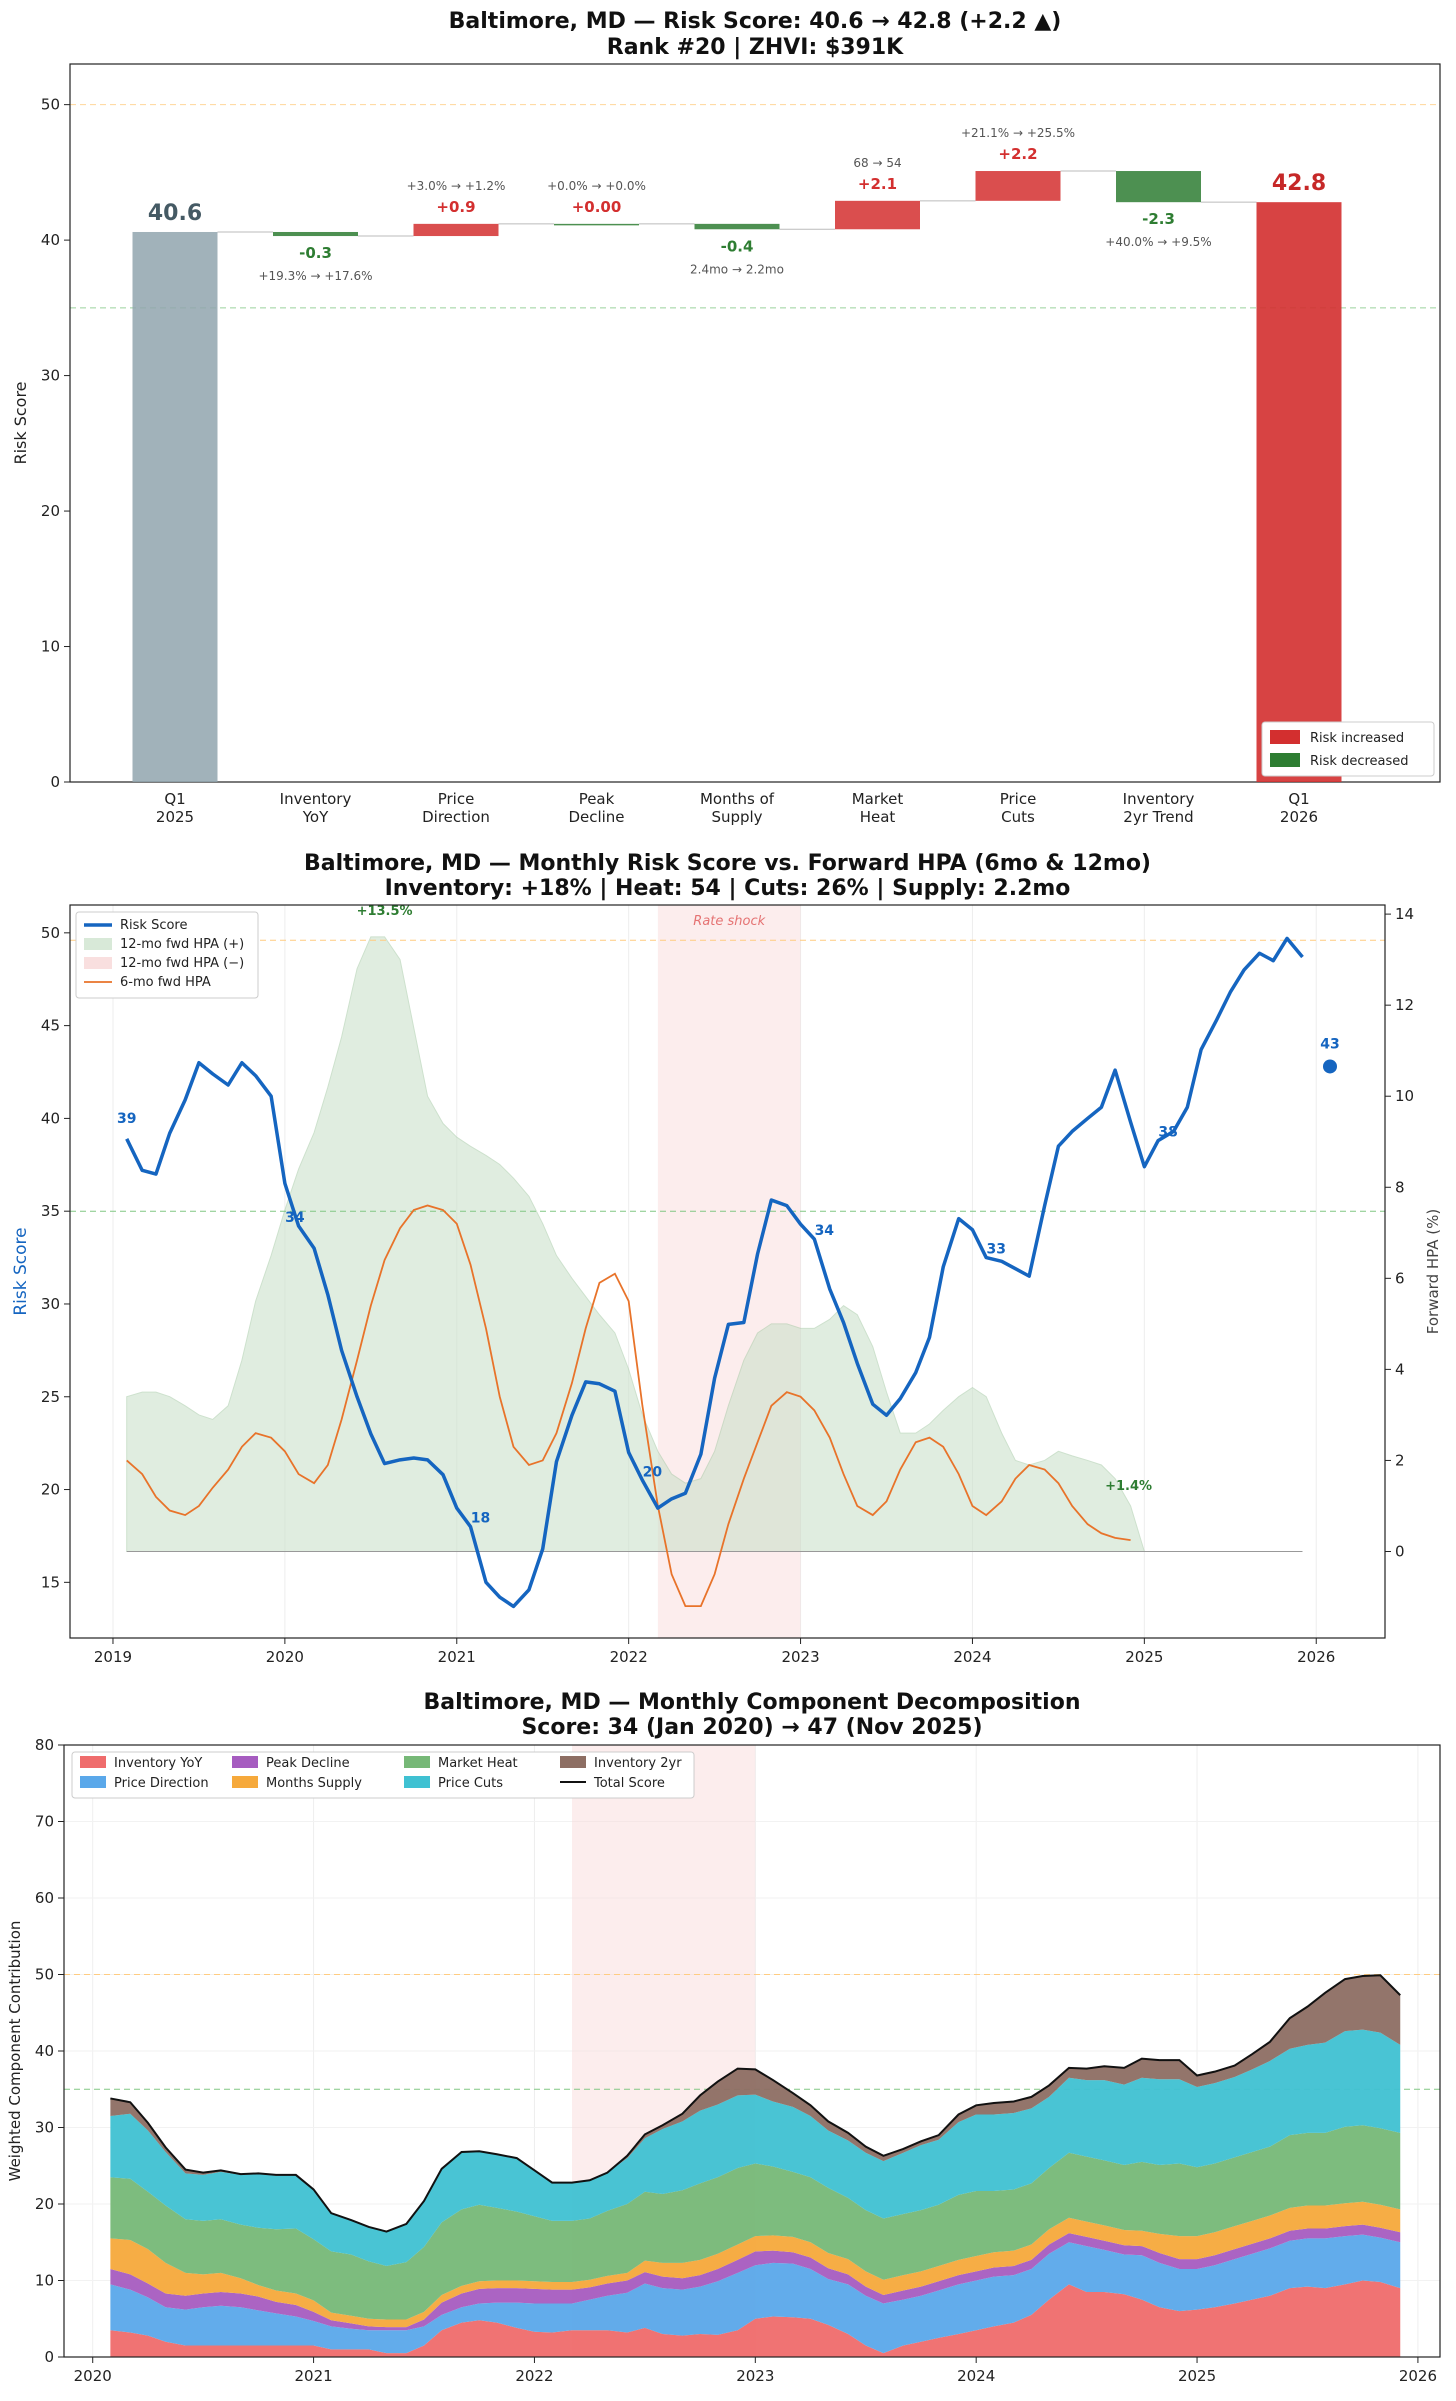 Image resolution: width=1456 pixels, height=2401 pixels. Describe the element at coordinates (751, 1727) in the screenshot. I see `chart-subtitle: Score: 34 (Jan 2020) → 47 (Nov 2025)` at that location.